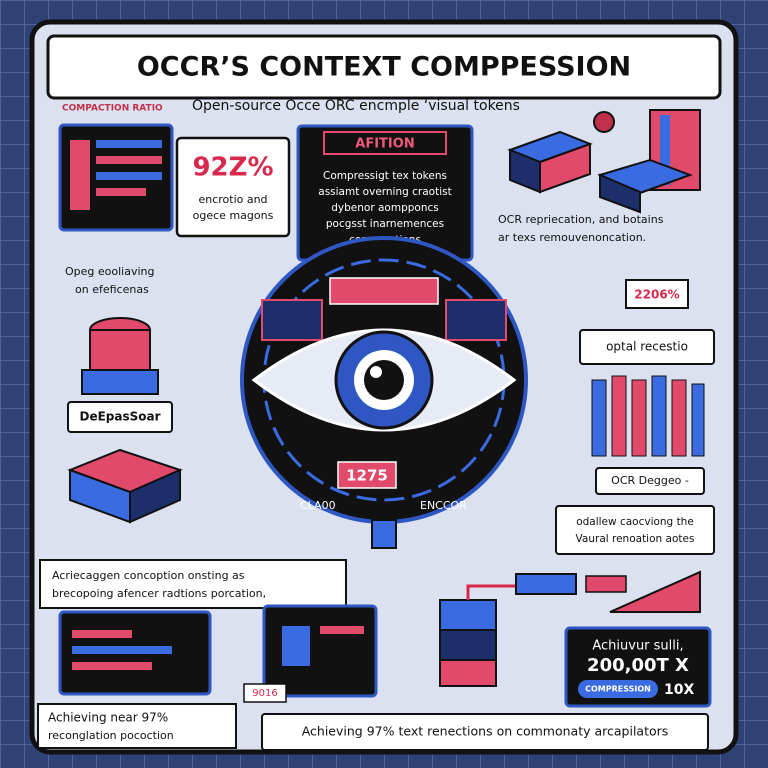 This screenshot has width=768, height=768. What do you see at coordinates (110, 271) in the screenshot?
I see `left-note: Opeg eooliaving` at bounding box center [110, 271].